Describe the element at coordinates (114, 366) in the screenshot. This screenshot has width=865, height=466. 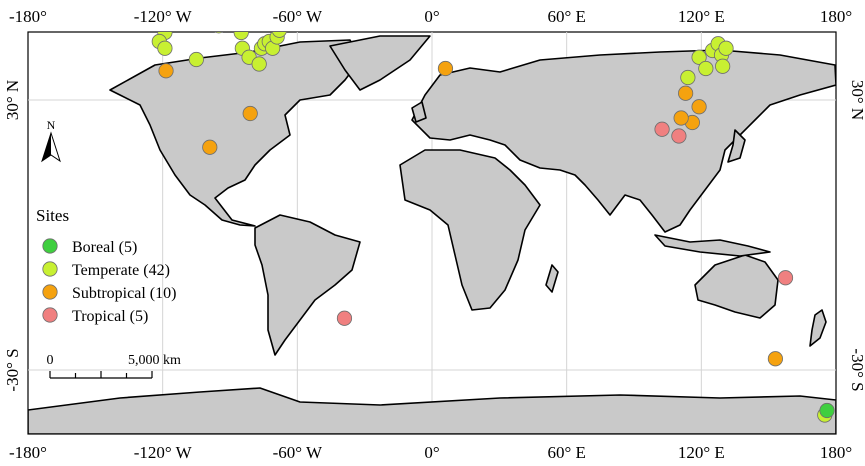
I see `scale-bar: 0 5,000 km` at that location.